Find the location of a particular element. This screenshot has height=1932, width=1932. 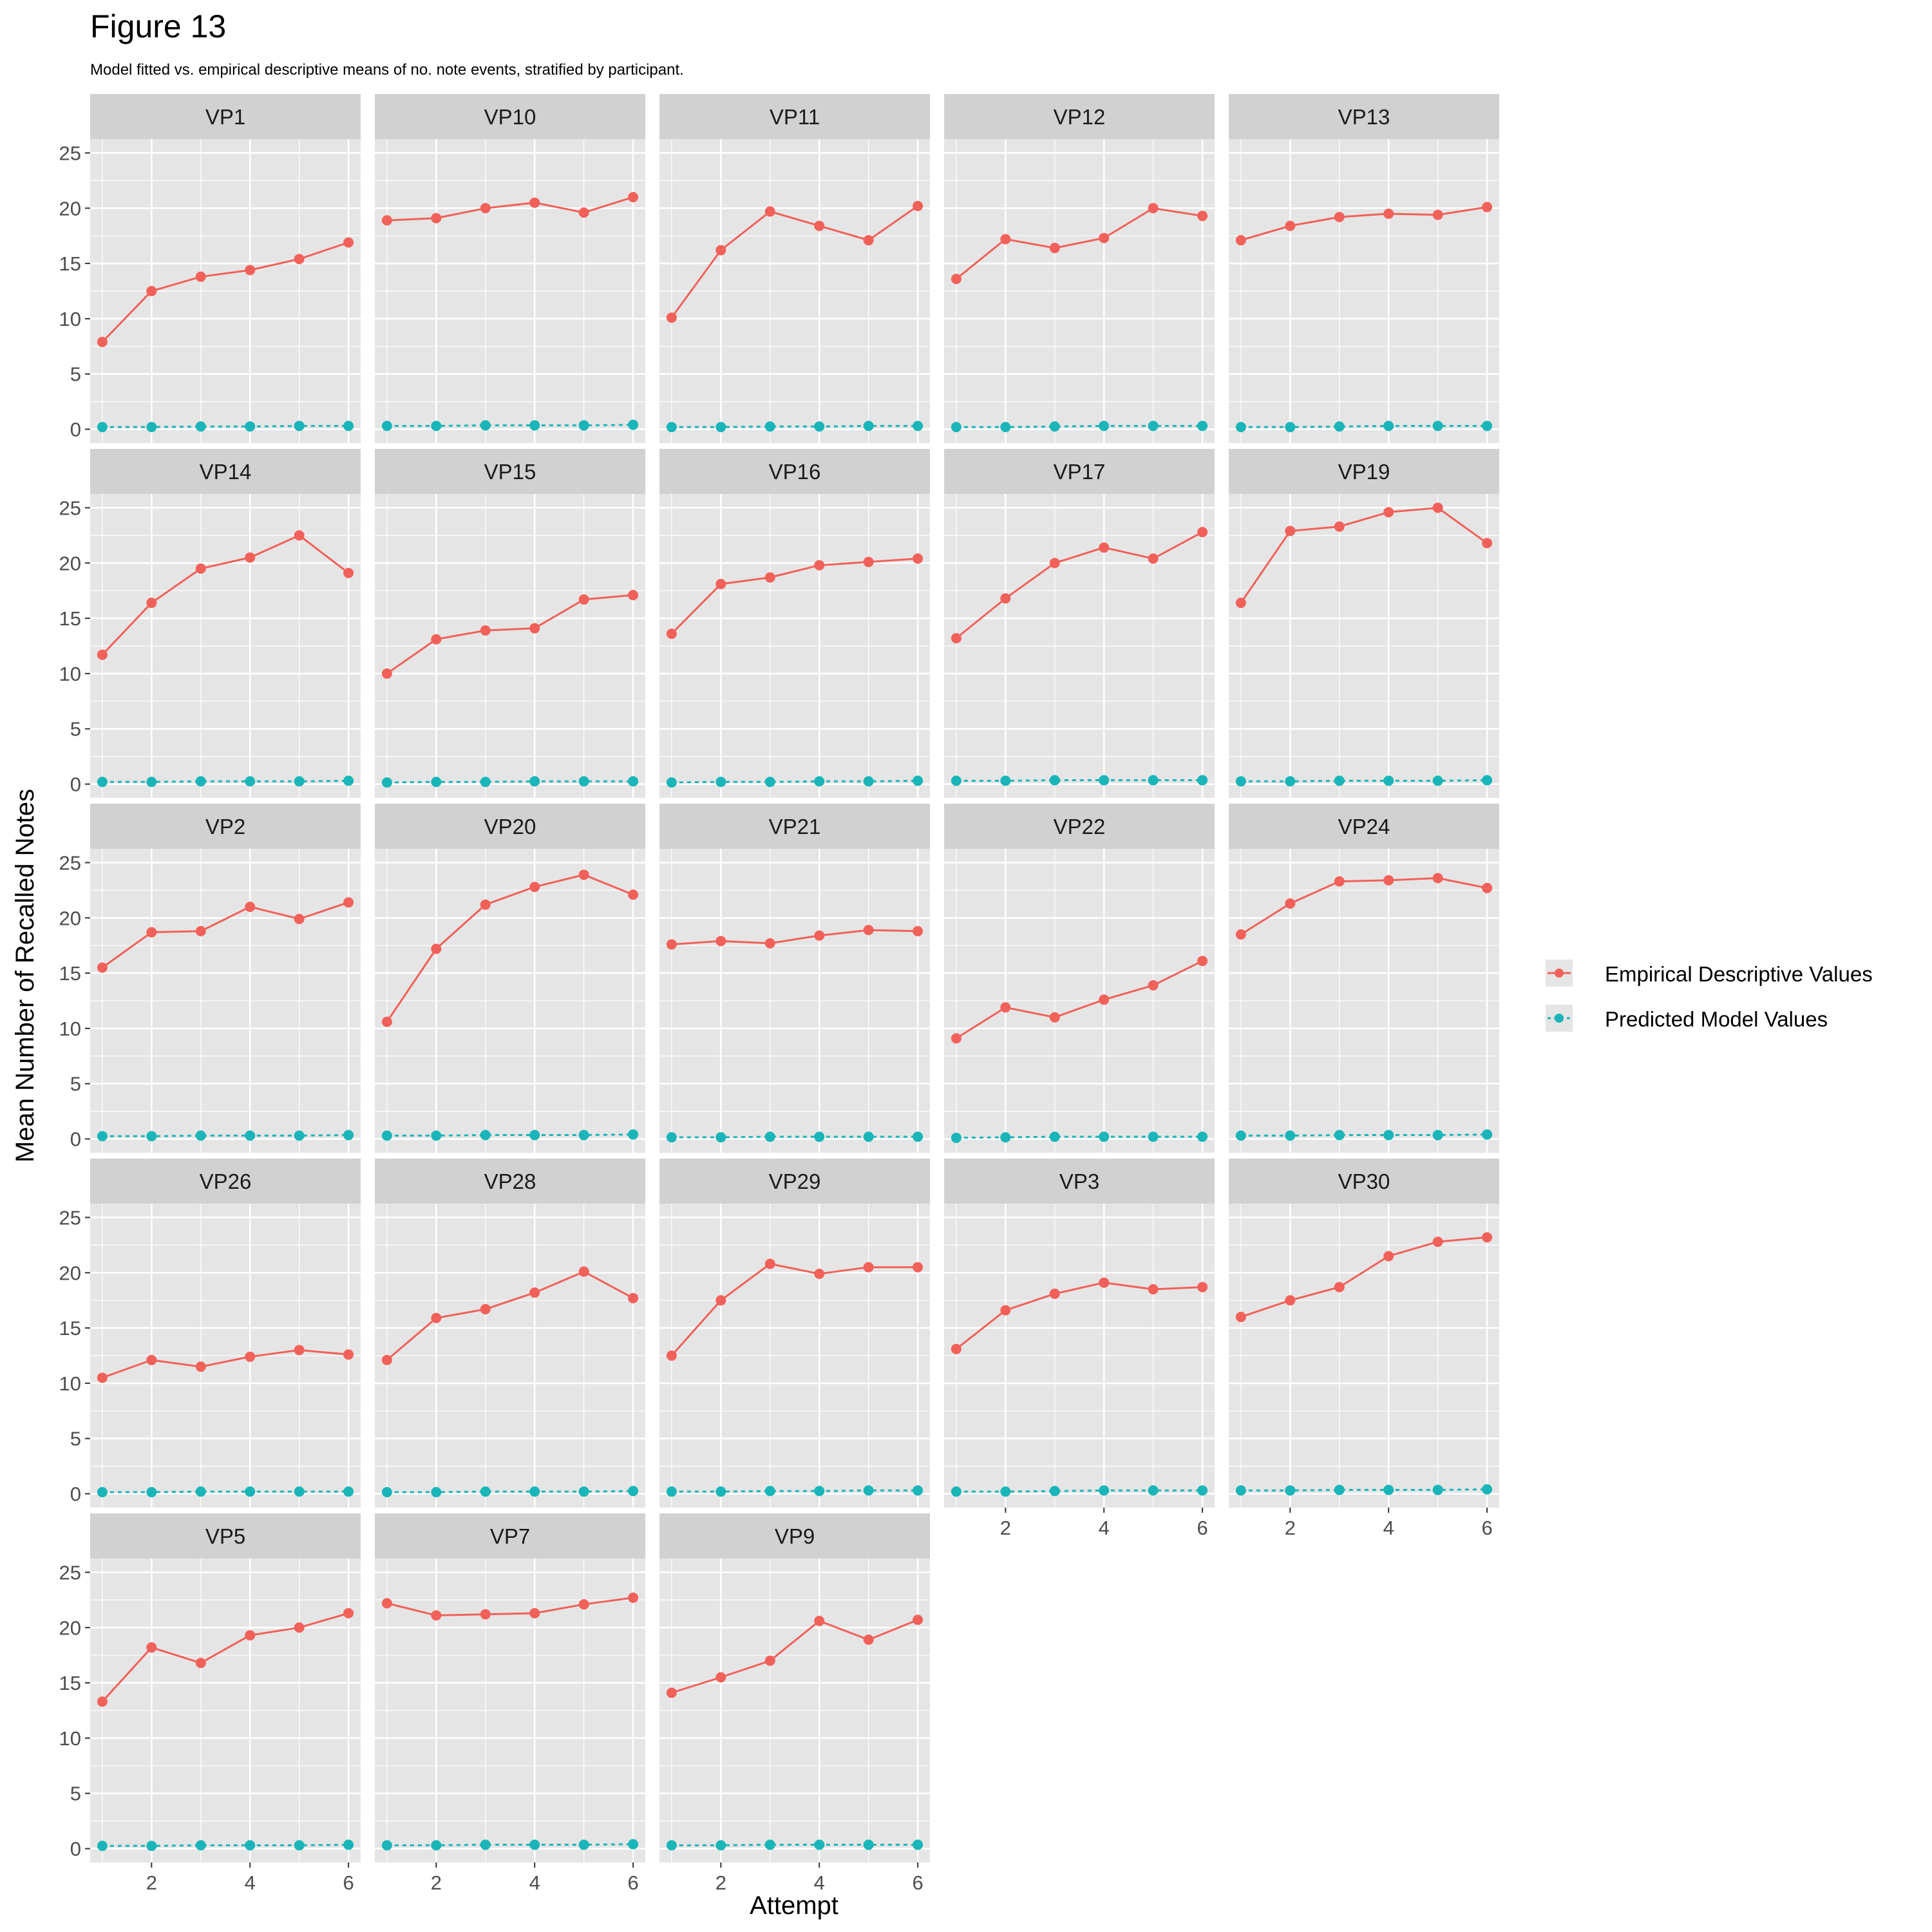

facet-panel-vp3: VP3 2 4 6 is located at coordinates (1079, 1349).